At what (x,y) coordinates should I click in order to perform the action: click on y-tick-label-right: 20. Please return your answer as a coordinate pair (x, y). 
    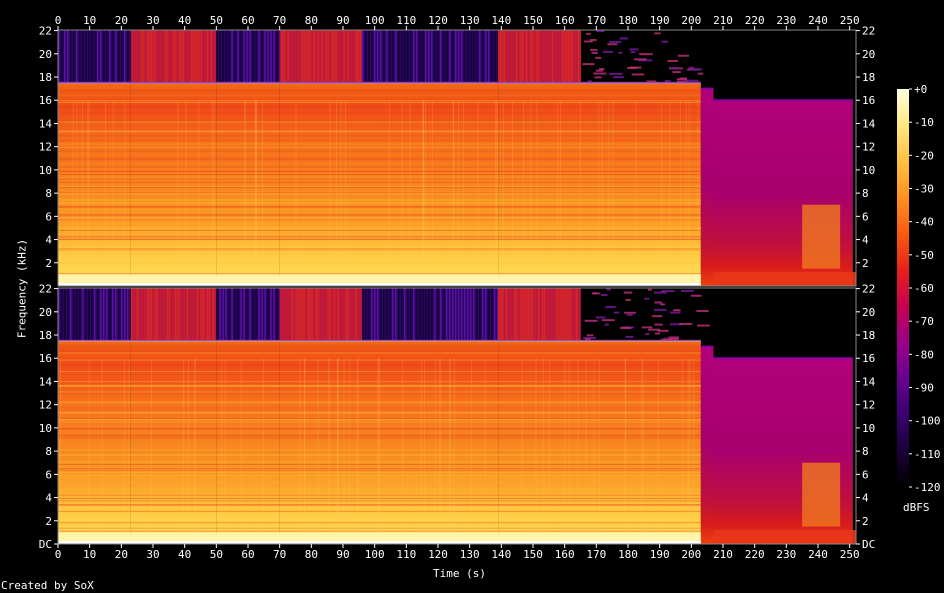
    Looking at the image, I should click on (868, 54).